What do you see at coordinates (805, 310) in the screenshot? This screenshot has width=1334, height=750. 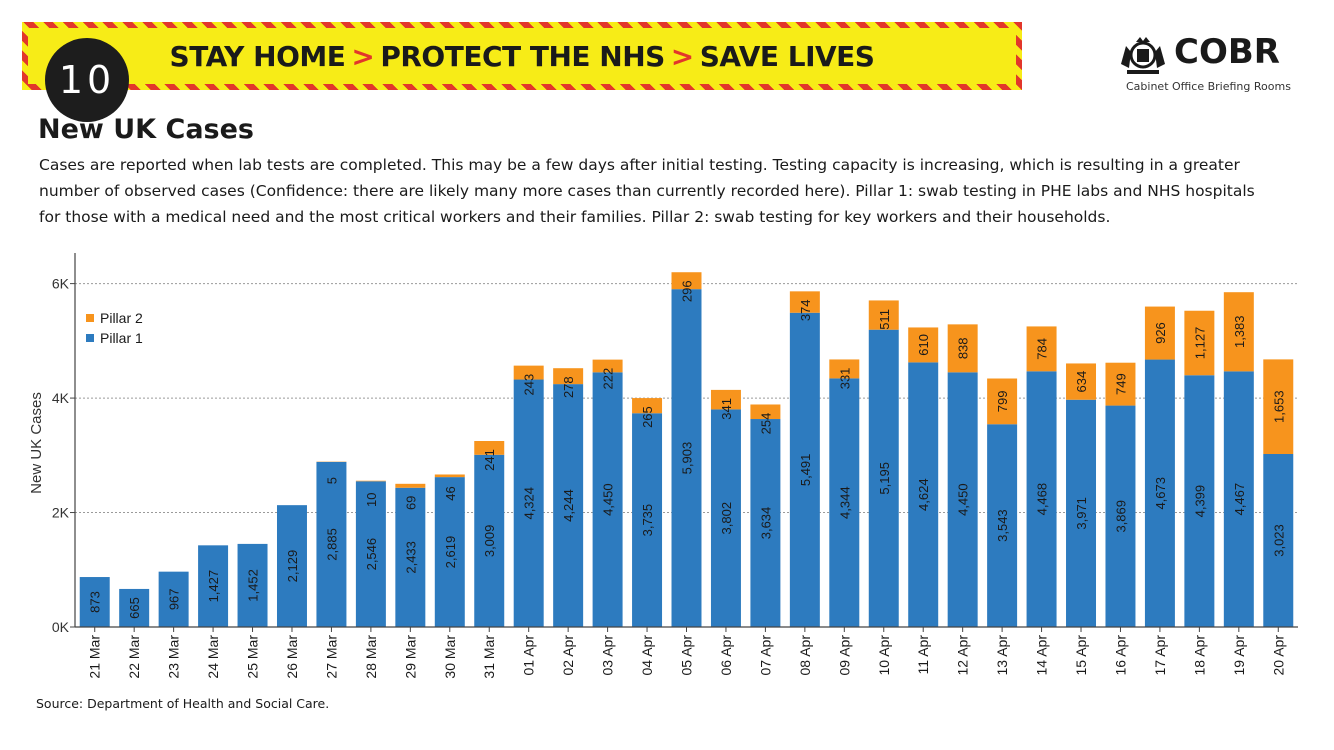 I see `bar-label-pillar-2: 374` at bounding box center [805, 310].